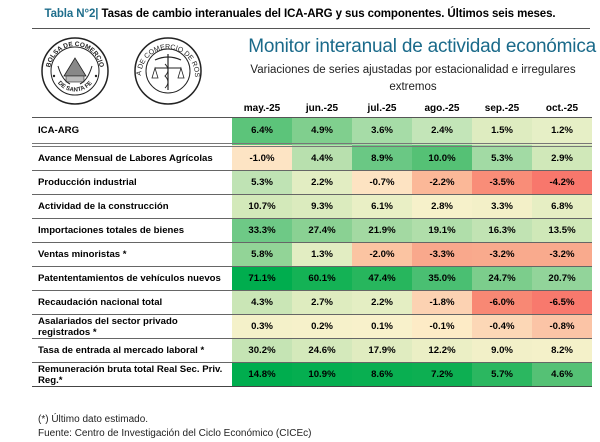 Image resolution: width=600 pixels, height=442 pixels. Describe the element at coordinates (132, 278) in the screenshot. I see `row-label: Patententamientos de vehículos nuevos` at that location.